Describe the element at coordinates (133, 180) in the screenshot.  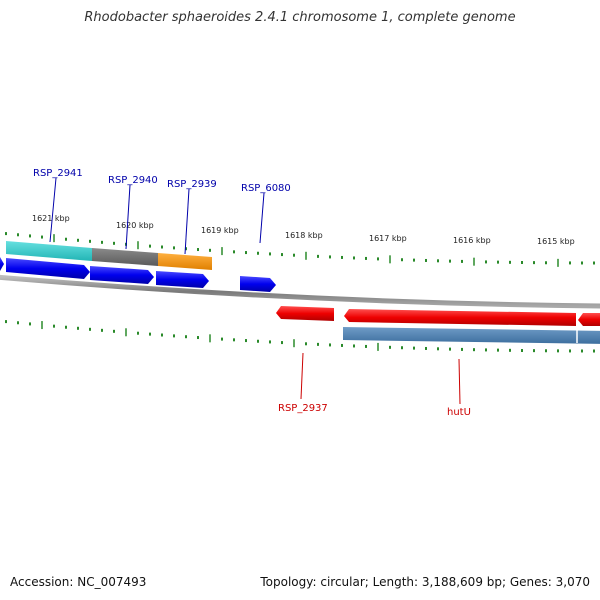
I see `gene-label-rsp2940: RSP_2940` at that location.